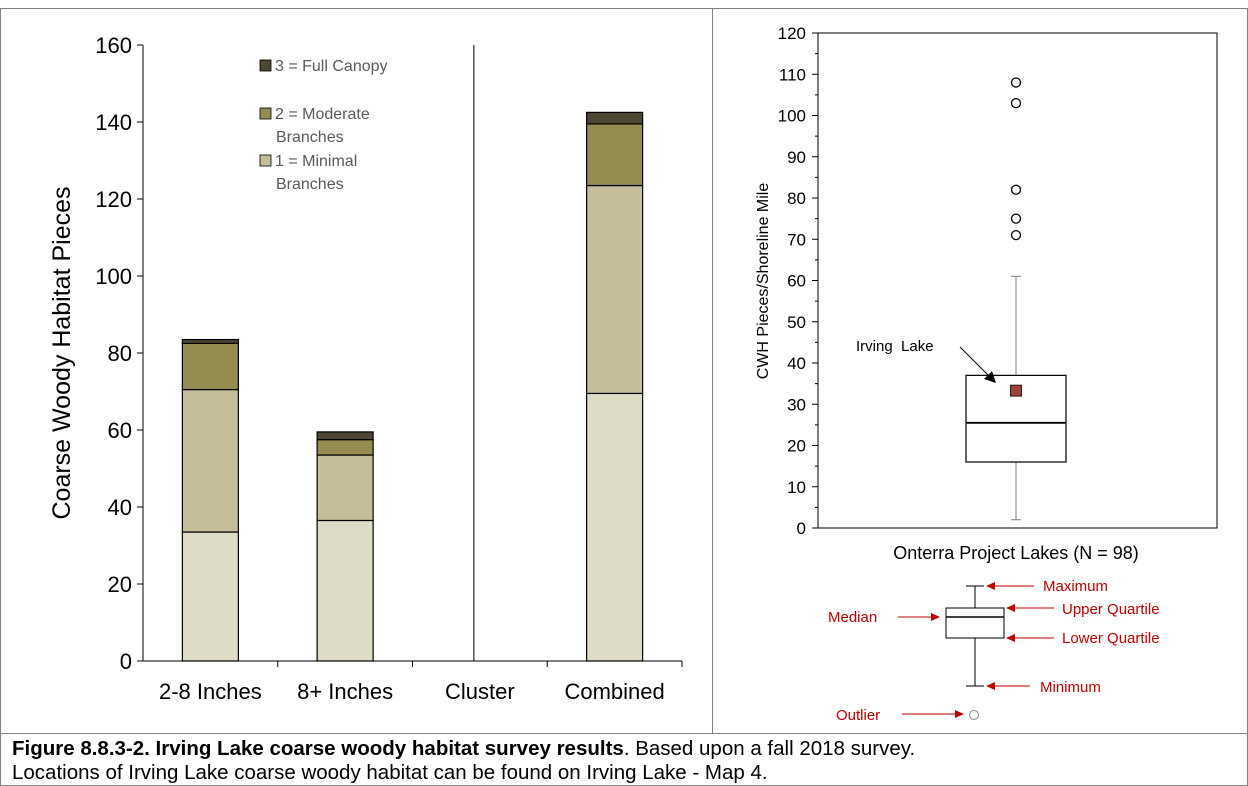  Describe the element at coordinates (959, 714) in the screenshot. I see `key-arrowhead-outlier` at that location.